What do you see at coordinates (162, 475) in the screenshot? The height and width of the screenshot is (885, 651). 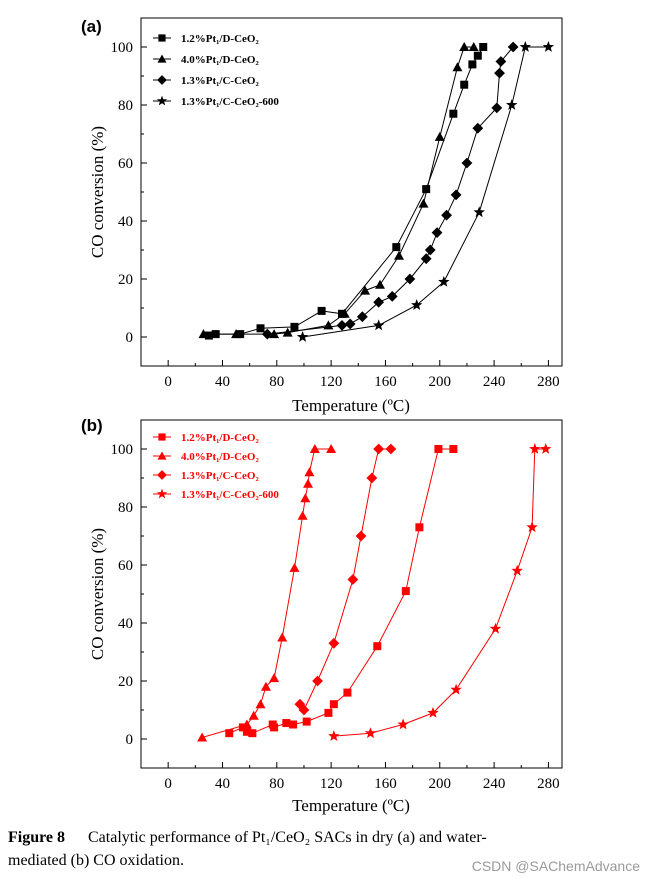 I see `legend-marker-diamond` at bounding box center [162, 475].